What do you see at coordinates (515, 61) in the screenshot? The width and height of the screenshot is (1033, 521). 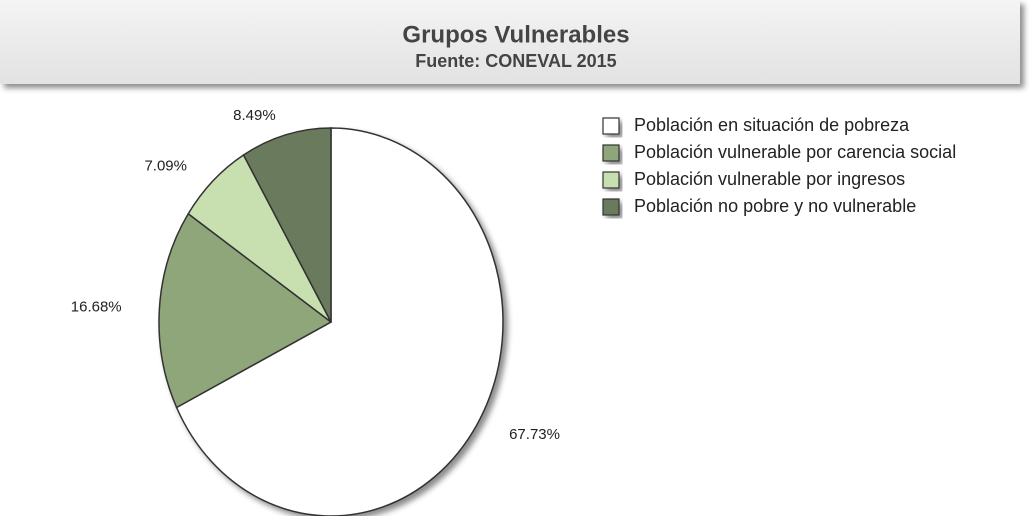 I see `chart-subtitle: Fuente: CONEVAL 2015` at bounding box center [515, 61].